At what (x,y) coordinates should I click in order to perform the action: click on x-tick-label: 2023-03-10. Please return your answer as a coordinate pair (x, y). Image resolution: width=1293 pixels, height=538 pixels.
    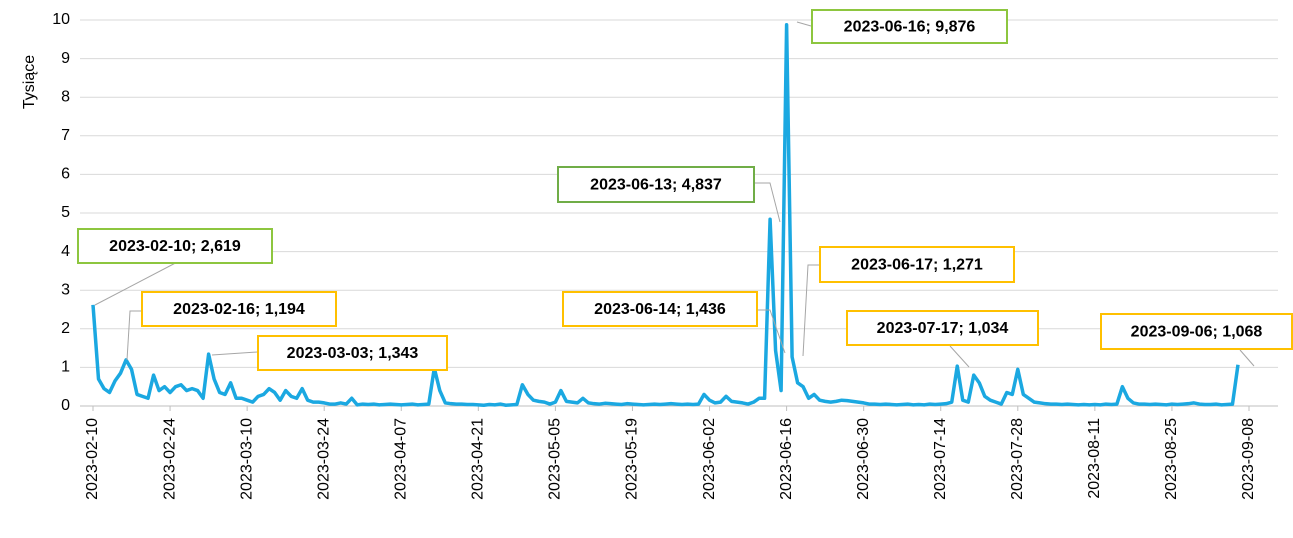
    Looking at the image, I should click on (246, 459).